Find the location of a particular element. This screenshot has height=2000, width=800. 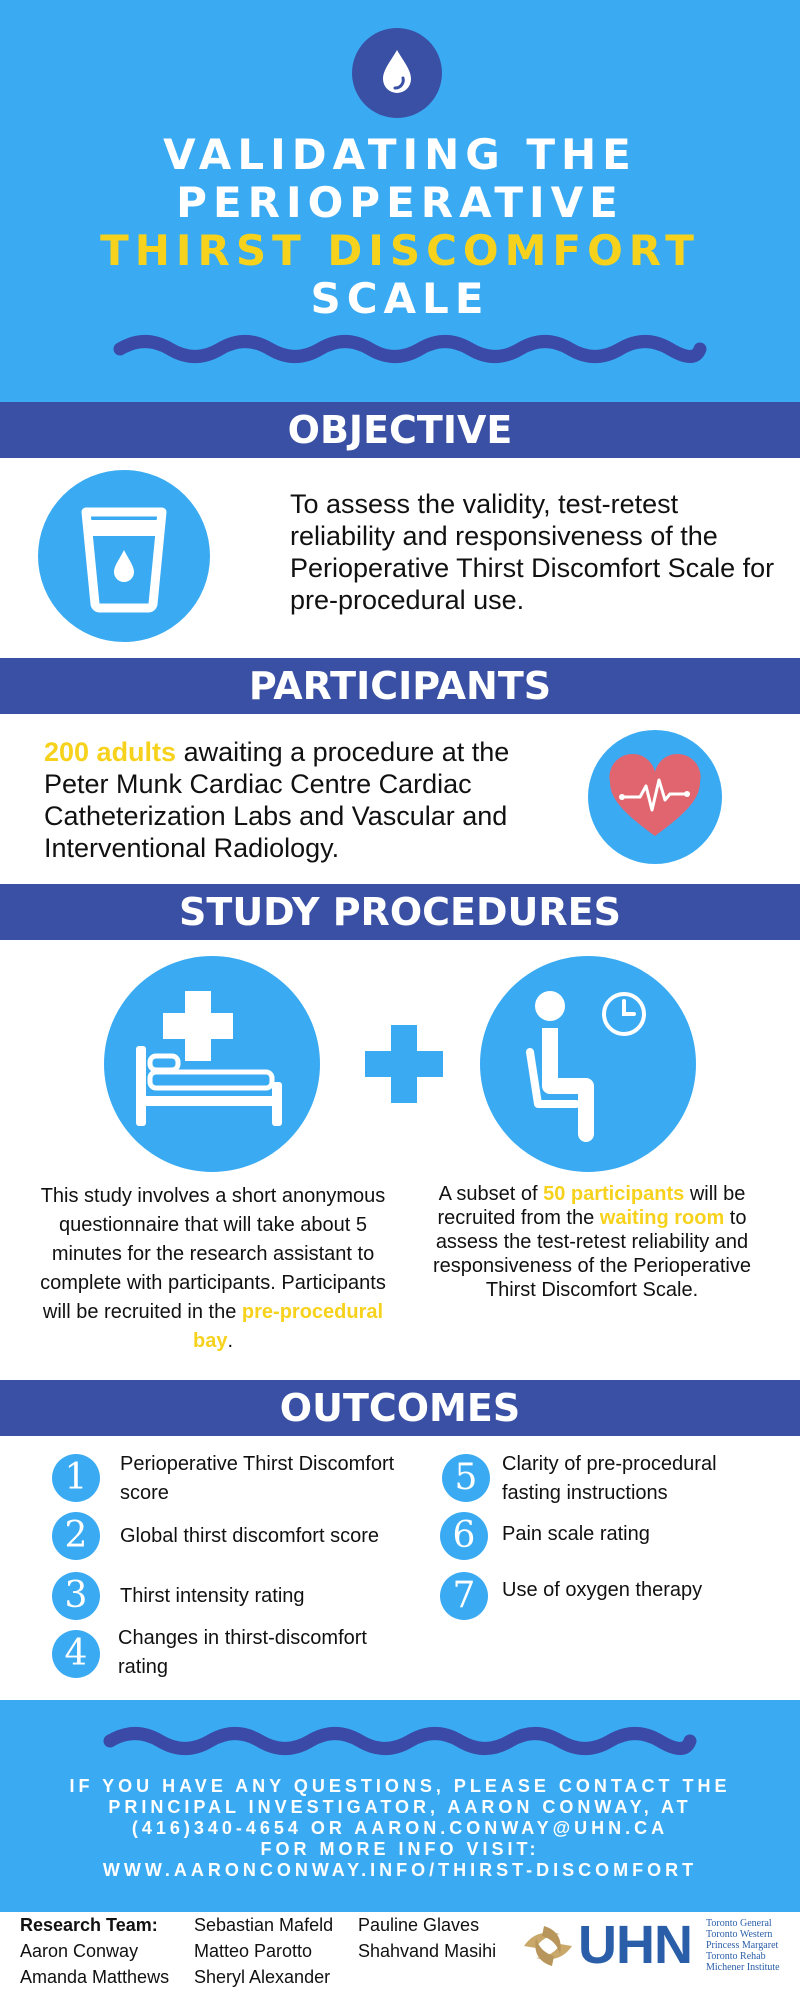

contact-line-4: FOR MORE INFO VISIT: is located at coordinates (400, 1849).